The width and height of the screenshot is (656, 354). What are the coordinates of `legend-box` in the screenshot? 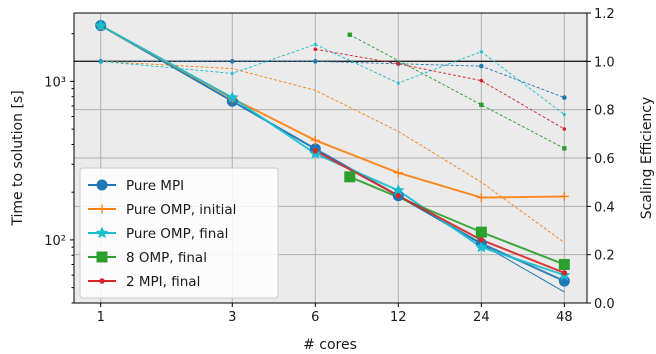 It's located at (179, 233).